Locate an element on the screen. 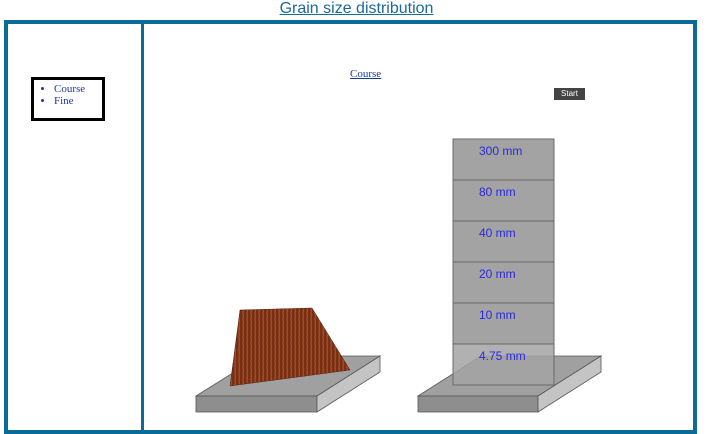 The image size is (713, 434). sieve-label: 300 mm is located at coordinates (500, 151).